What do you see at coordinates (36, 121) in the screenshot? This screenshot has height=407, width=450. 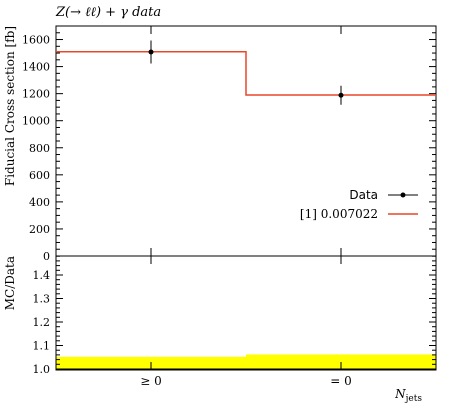 I see `y-tick-label: 1000` at bounding box center [36, 121].